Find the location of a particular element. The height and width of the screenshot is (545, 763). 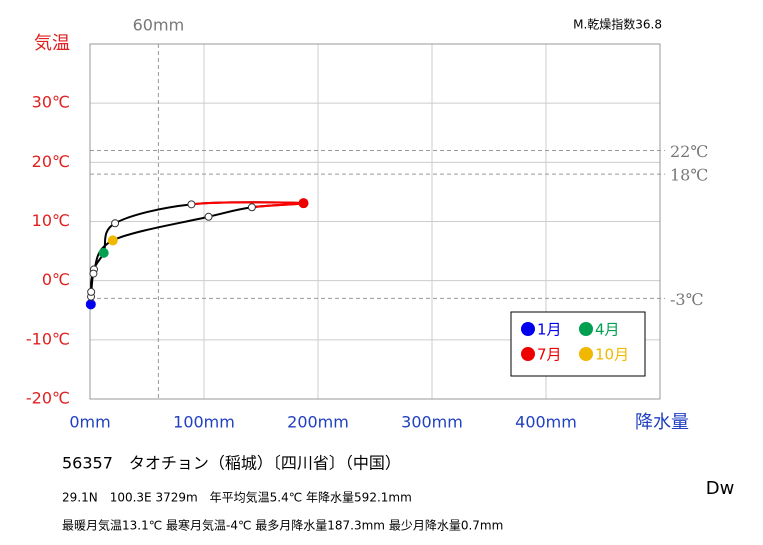

reference-label: 22℃ is located at coordinates (689, 151).